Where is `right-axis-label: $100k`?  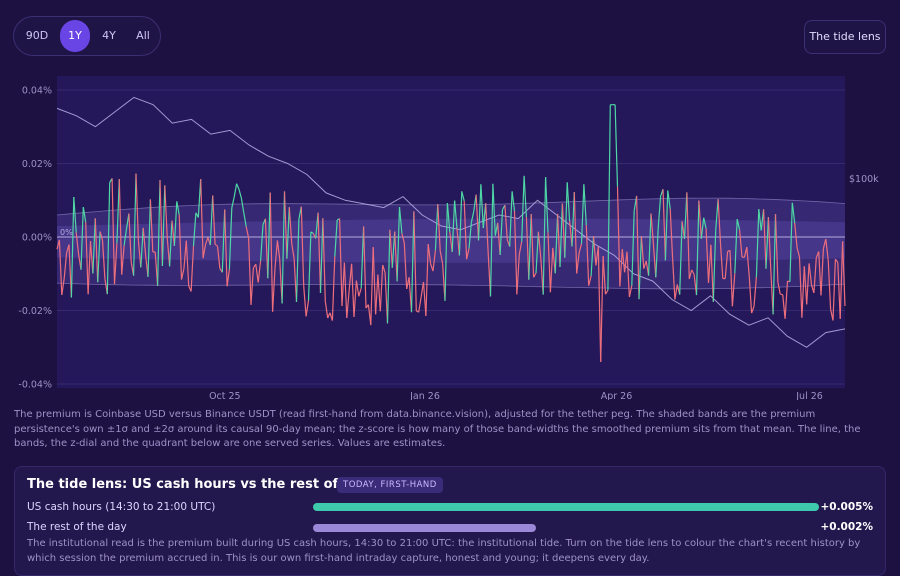 right-axis-label: $100k is located at coordinates (864, 179).